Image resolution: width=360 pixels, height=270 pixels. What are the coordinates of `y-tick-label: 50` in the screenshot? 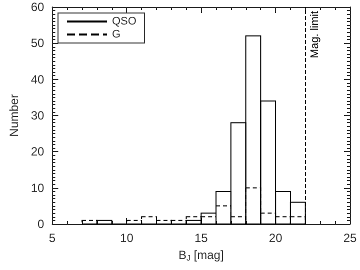 It's located at (37, 43).